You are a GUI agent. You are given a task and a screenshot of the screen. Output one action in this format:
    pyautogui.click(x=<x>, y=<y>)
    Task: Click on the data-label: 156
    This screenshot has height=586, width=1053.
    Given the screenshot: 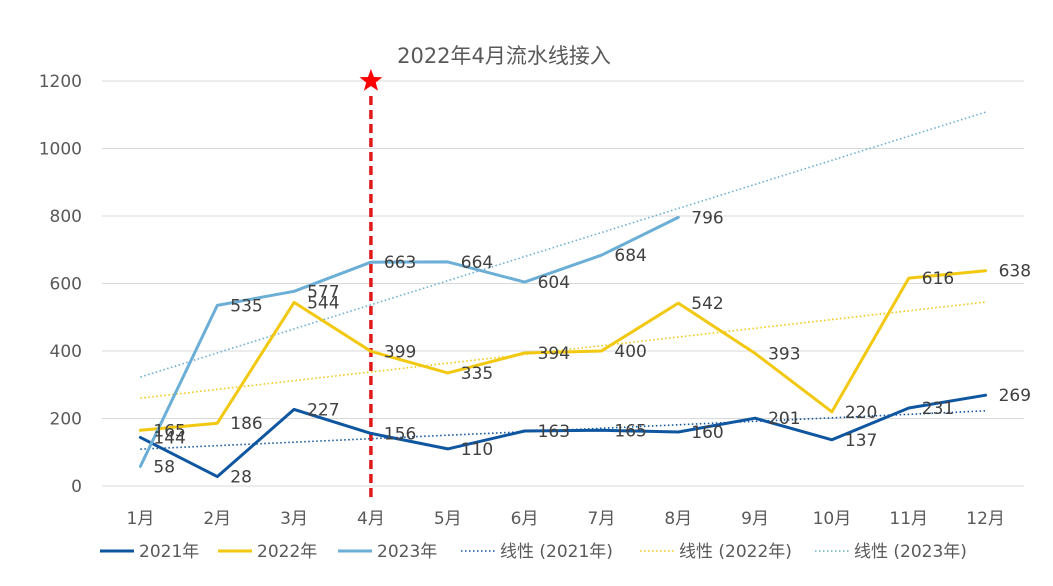 What is the action you would take?
    pyautogui.click(x=400, y=434)
    